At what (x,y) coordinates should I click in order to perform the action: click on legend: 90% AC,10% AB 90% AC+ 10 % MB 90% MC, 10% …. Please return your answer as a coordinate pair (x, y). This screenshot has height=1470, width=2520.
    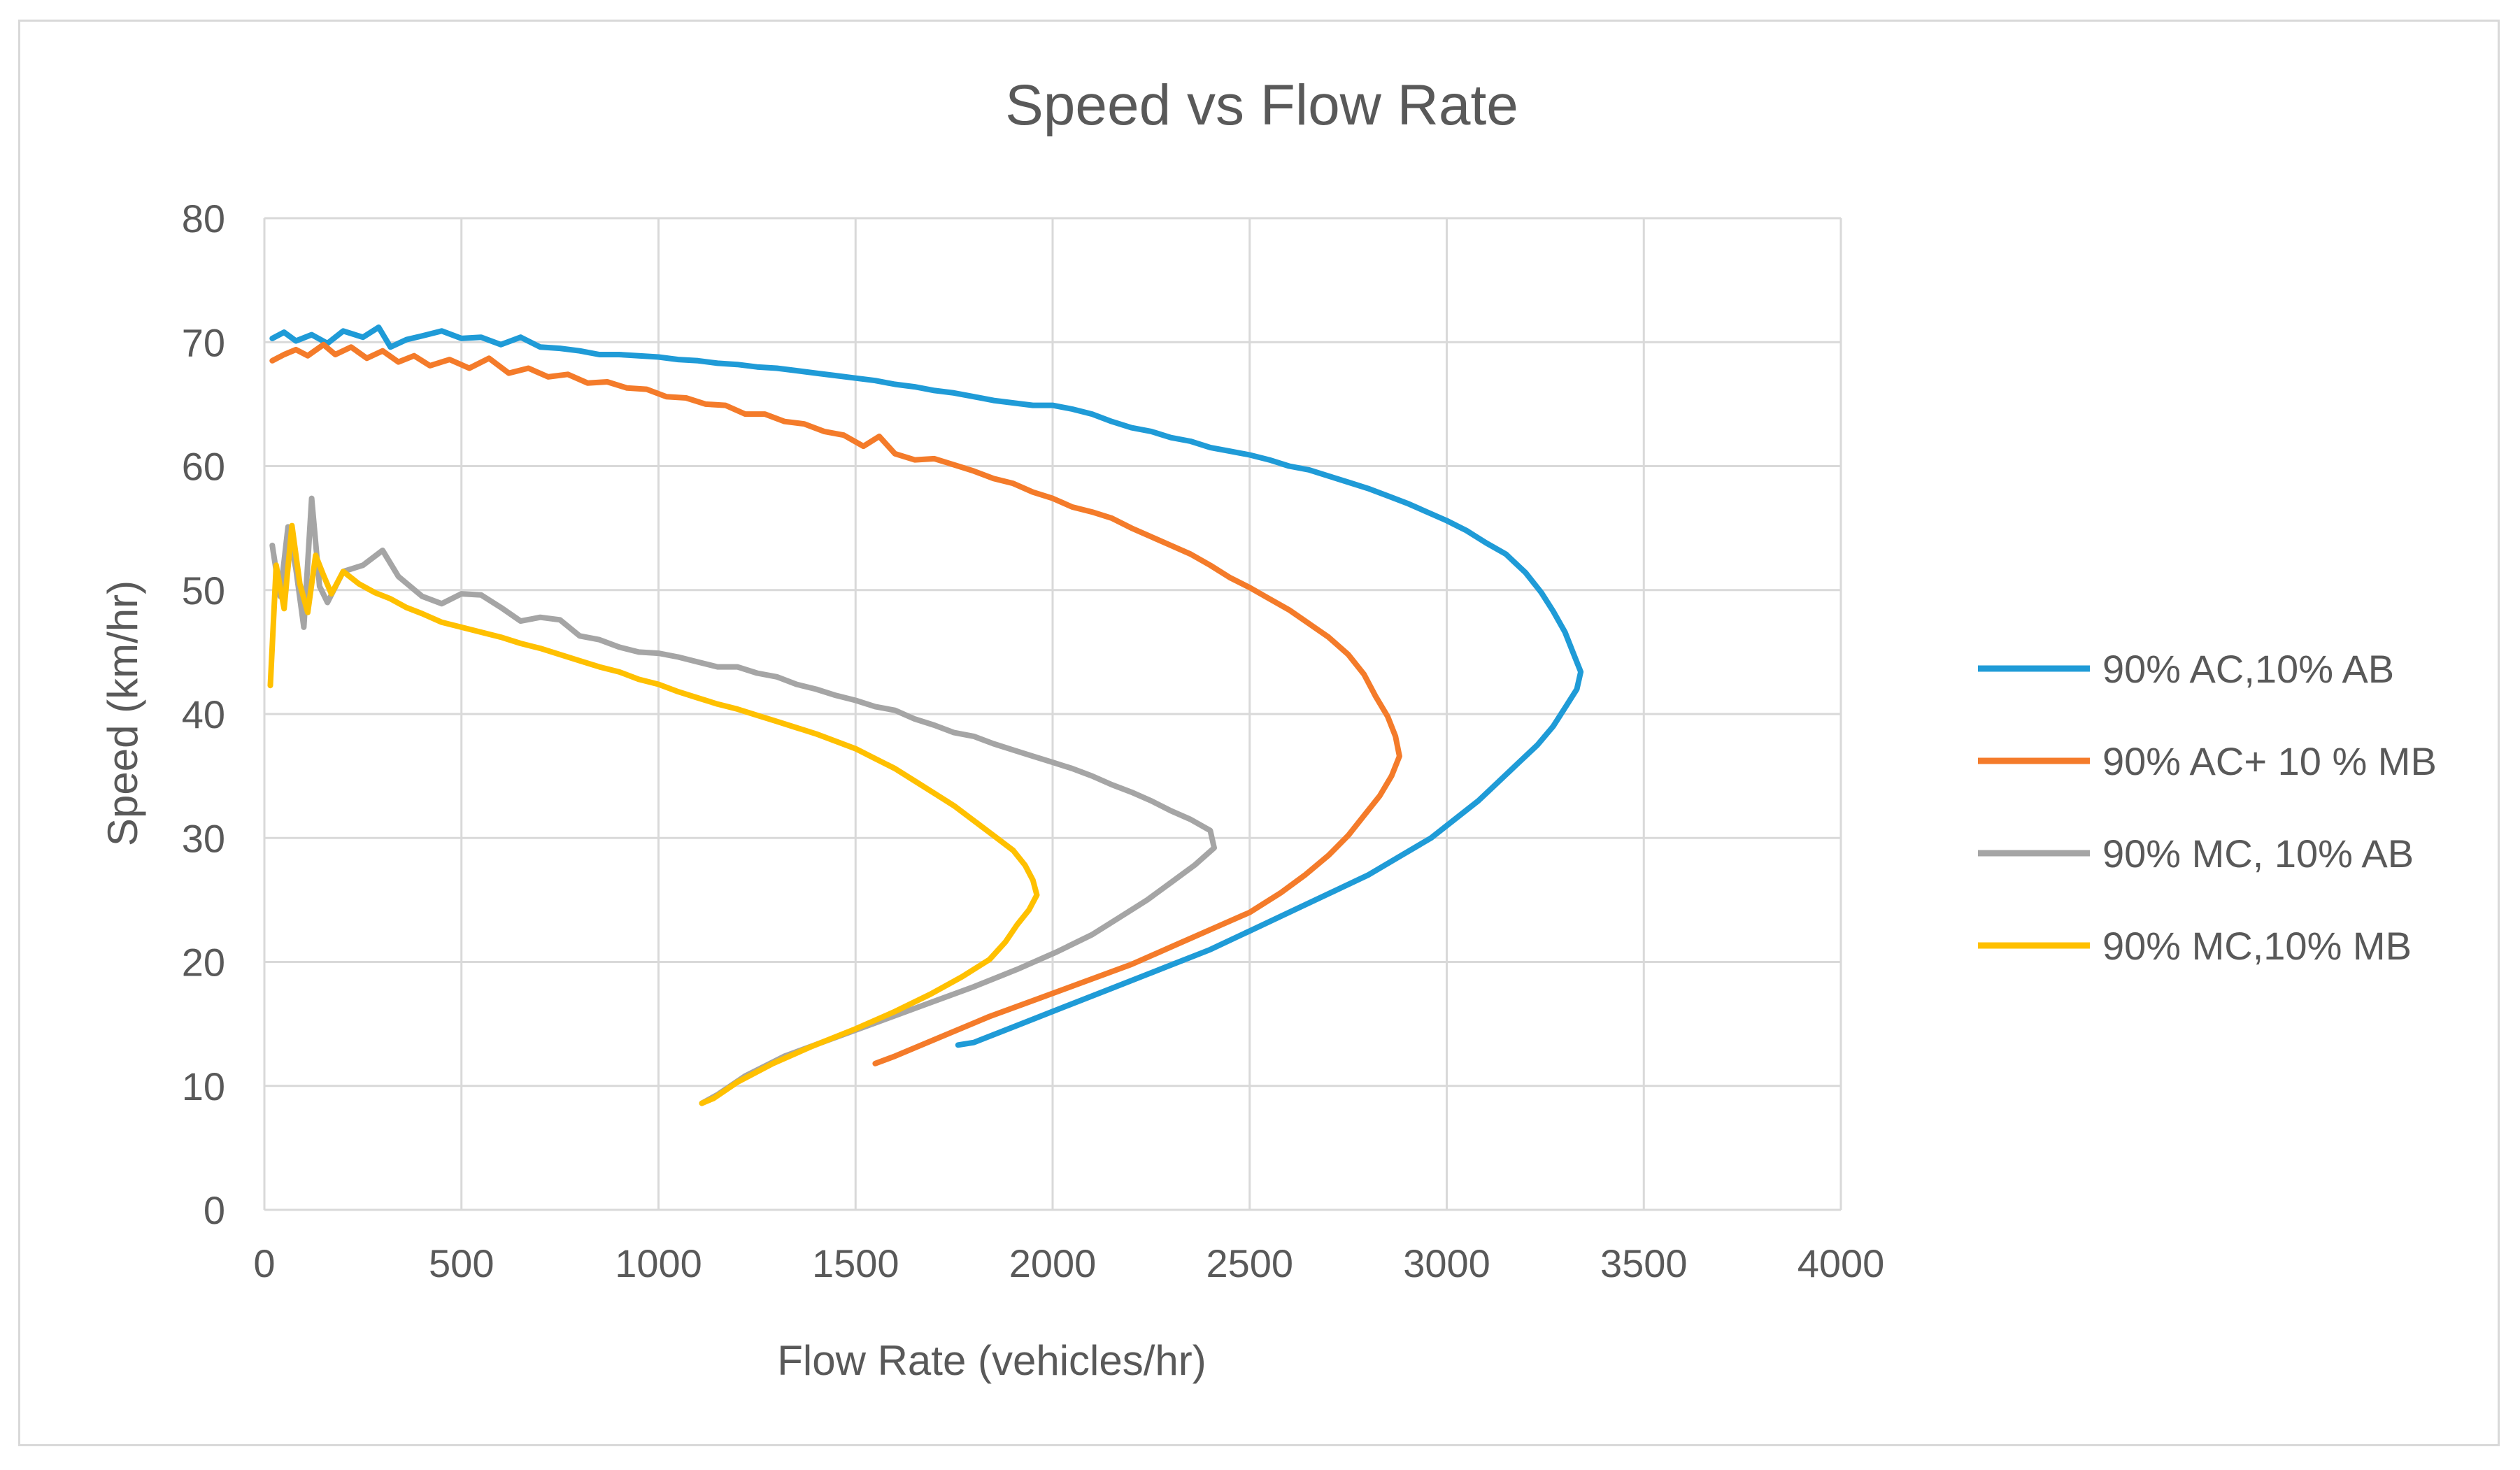
    Looking at the image, I should click on (2207, 807).